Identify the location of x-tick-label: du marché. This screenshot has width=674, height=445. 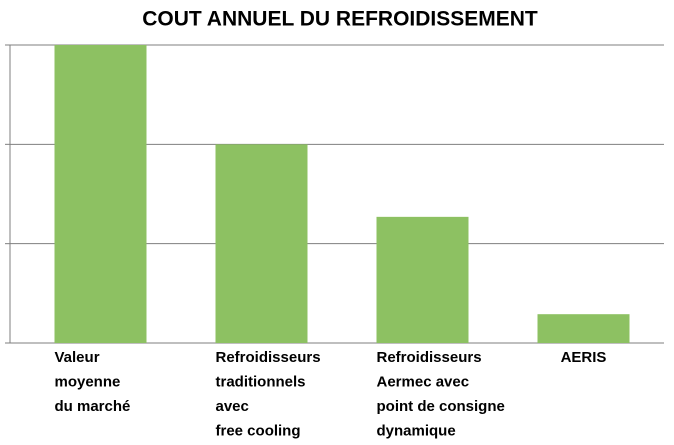
(93, 406).